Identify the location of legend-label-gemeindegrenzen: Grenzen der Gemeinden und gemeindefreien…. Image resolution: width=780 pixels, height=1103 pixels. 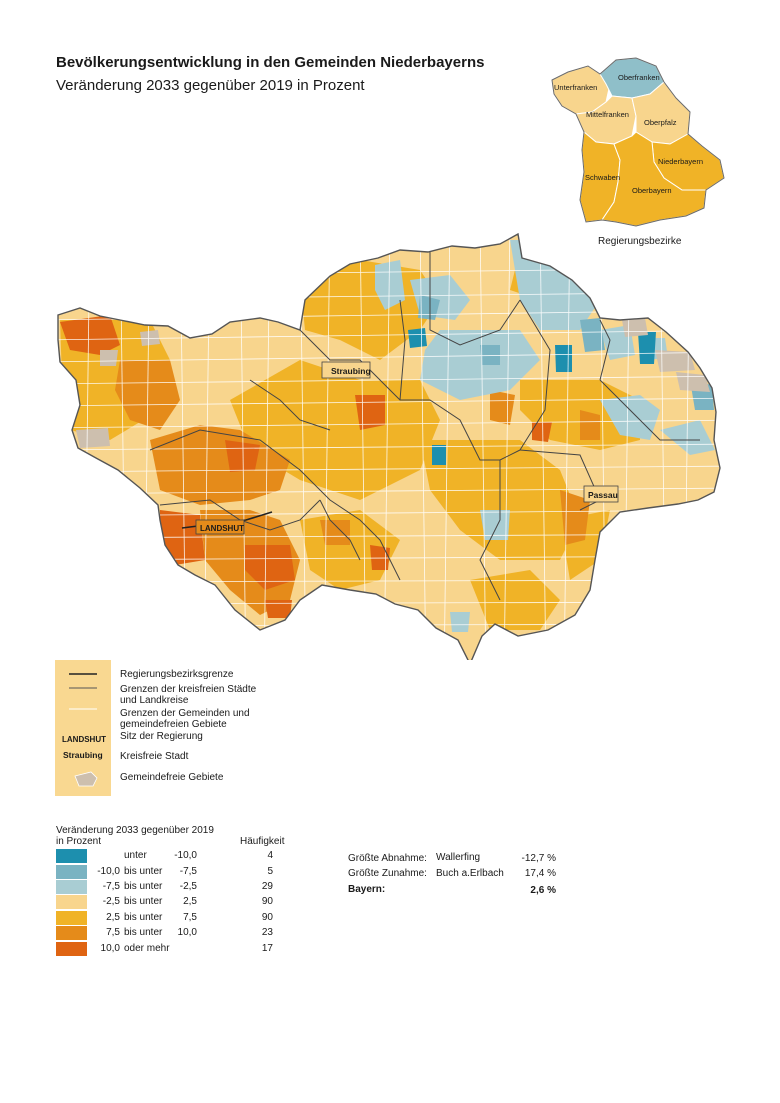
(185, 719).